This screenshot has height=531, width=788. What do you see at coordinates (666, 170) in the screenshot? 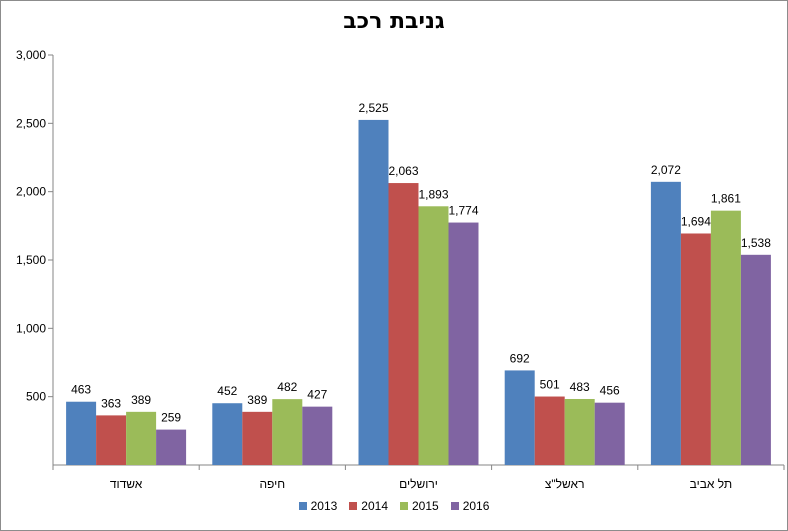
I see `data-label: 2,072` at bounding box center [666, 170].